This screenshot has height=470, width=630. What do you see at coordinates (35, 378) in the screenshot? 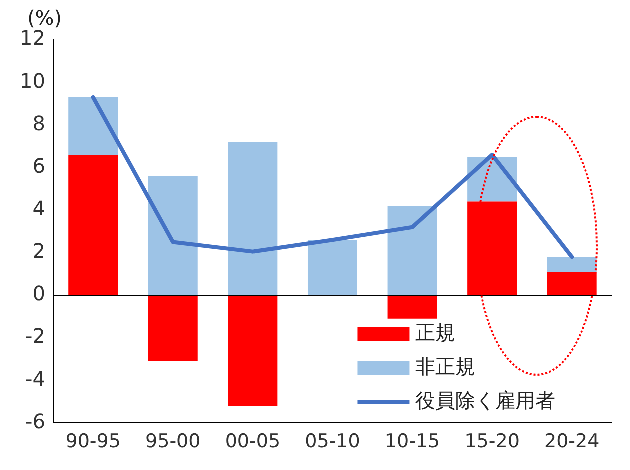
I see `y-tick-label: -4` at bounding box center [35, 378].